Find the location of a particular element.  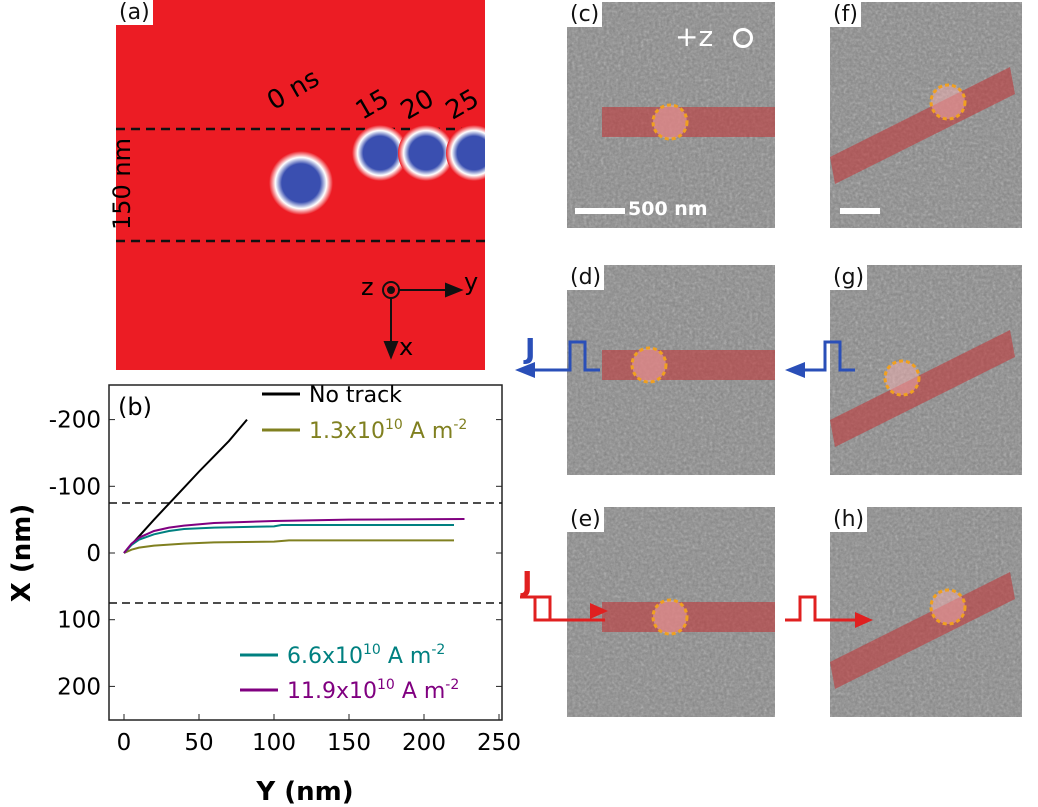

axis-x-label: x is located at coordinates (406, 347).